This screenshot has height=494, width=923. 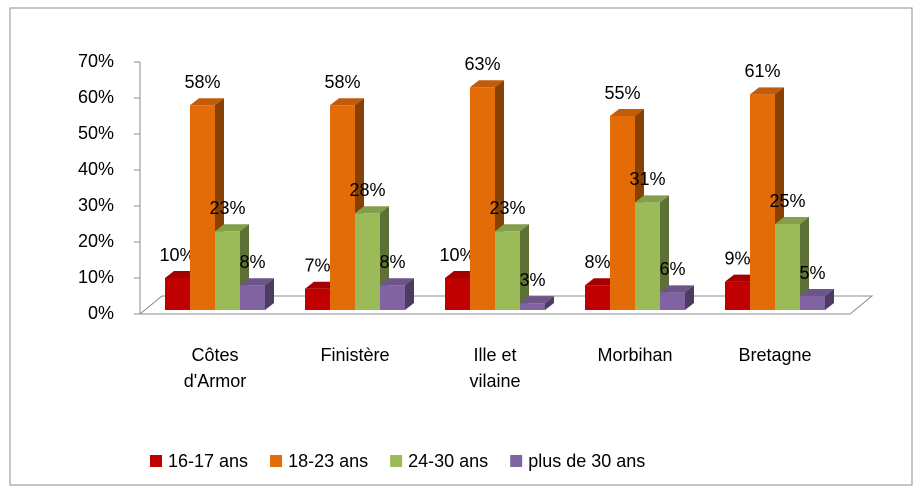 What do you see at coordinates (787, 201) in the screenshot?
I see `data-label: 25%` at bounding box center [787, 201].